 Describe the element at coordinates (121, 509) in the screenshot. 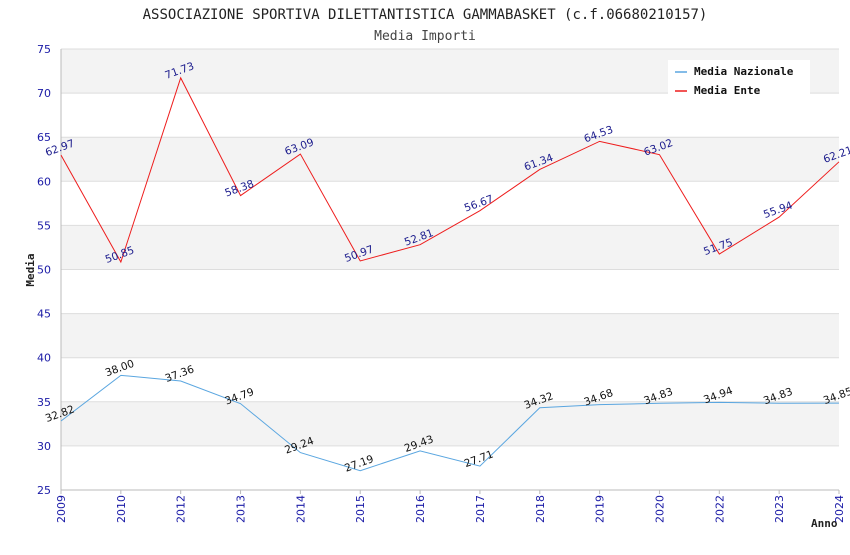

I see `x-tick-label: 2010` at that location.